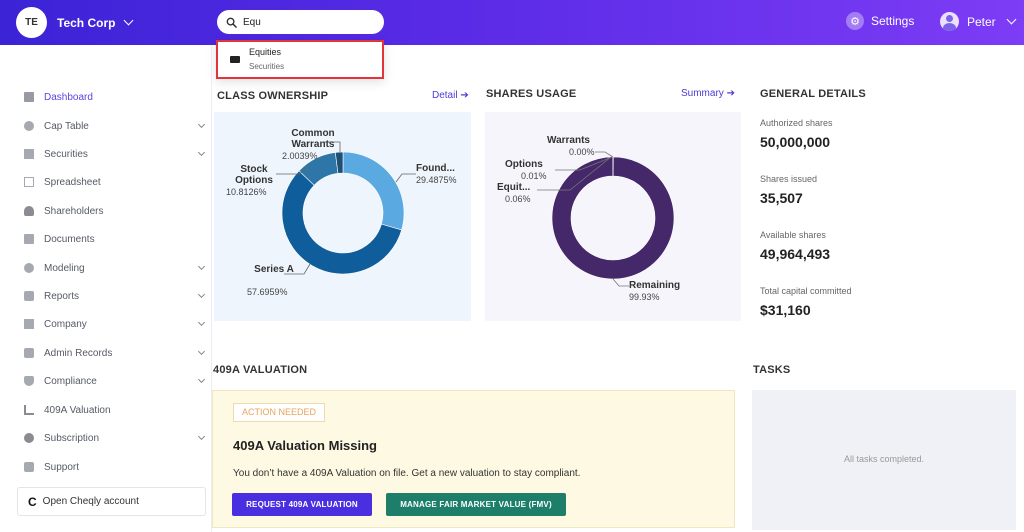  Describe the element at coordinates (781, 198) in the screenshot. I see `shares-issued-value: 35,507` at that location.